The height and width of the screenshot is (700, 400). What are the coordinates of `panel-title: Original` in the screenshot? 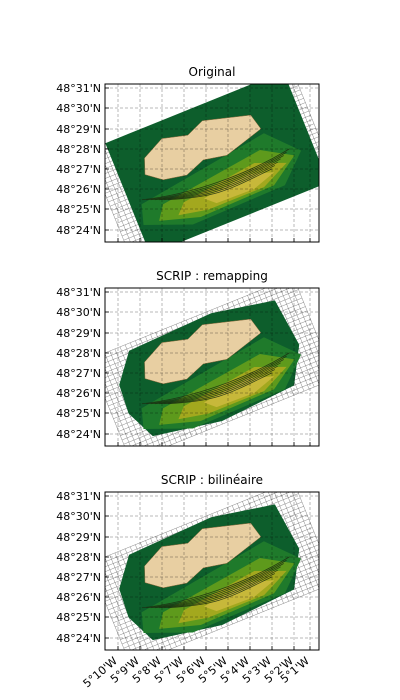 It's located at (212, 72).